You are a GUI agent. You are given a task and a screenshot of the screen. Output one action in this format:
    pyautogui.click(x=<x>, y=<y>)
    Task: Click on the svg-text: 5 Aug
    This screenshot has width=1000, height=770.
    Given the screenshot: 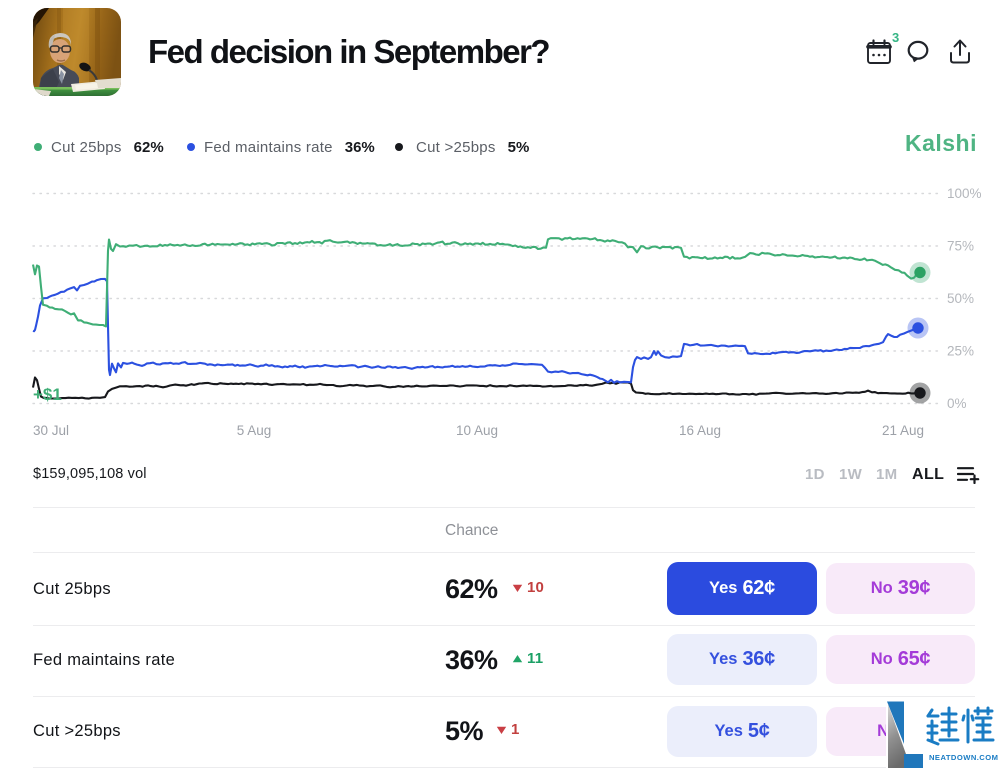 What is the action you would take?
    pyautogui.click(x=254, y=430)
    